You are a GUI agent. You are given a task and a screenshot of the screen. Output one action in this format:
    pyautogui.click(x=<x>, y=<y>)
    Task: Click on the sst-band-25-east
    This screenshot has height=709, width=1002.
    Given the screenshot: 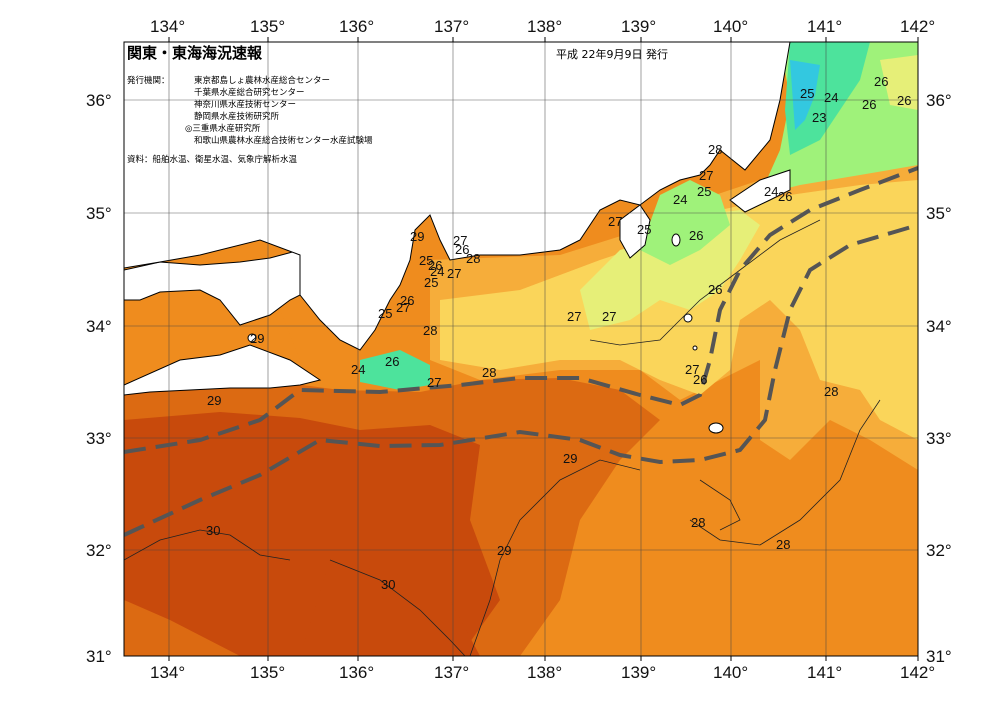 What is the action you would take?
    pyautogui.click(x=899, y=82)
    